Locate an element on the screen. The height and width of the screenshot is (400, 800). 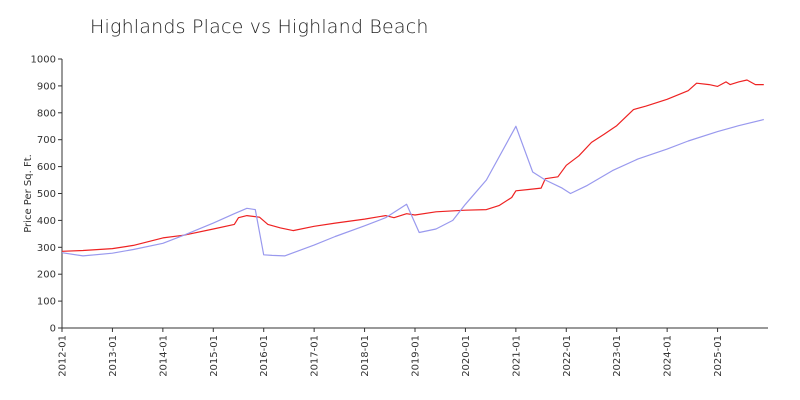
x-tick-label: 2018-01 is located at coordinates (365, 356).